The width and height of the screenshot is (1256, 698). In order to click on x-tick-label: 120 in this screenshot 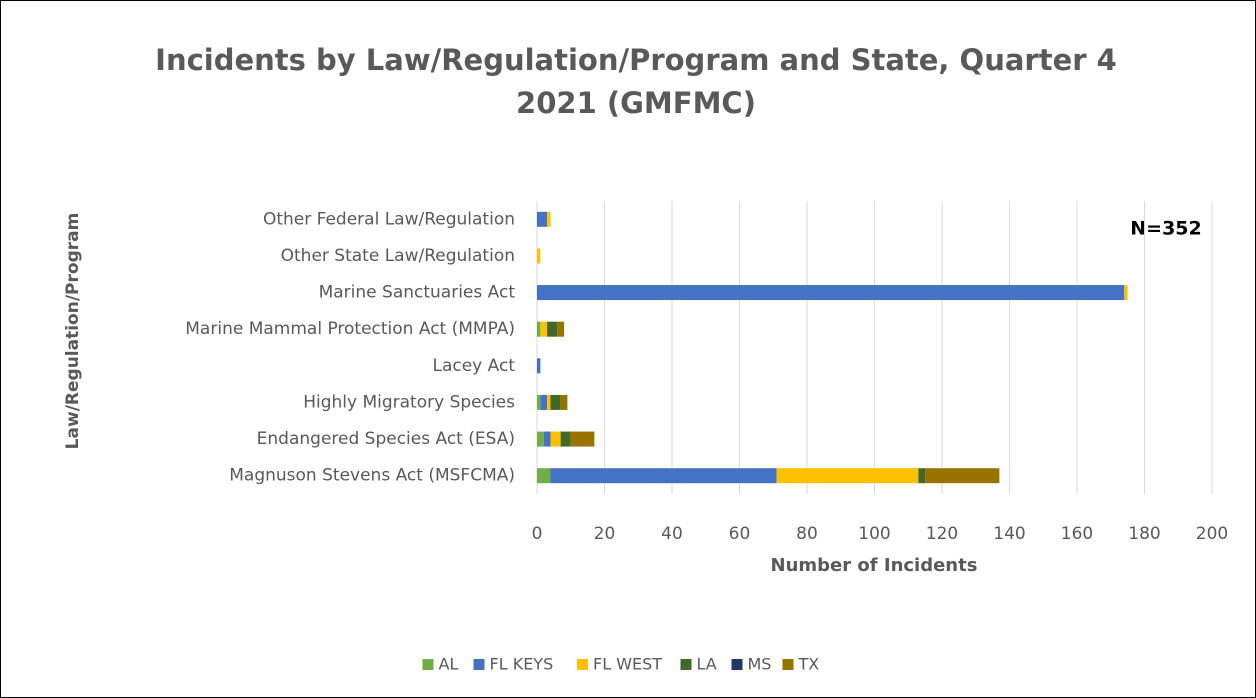, I will do `click(942, 534)`.